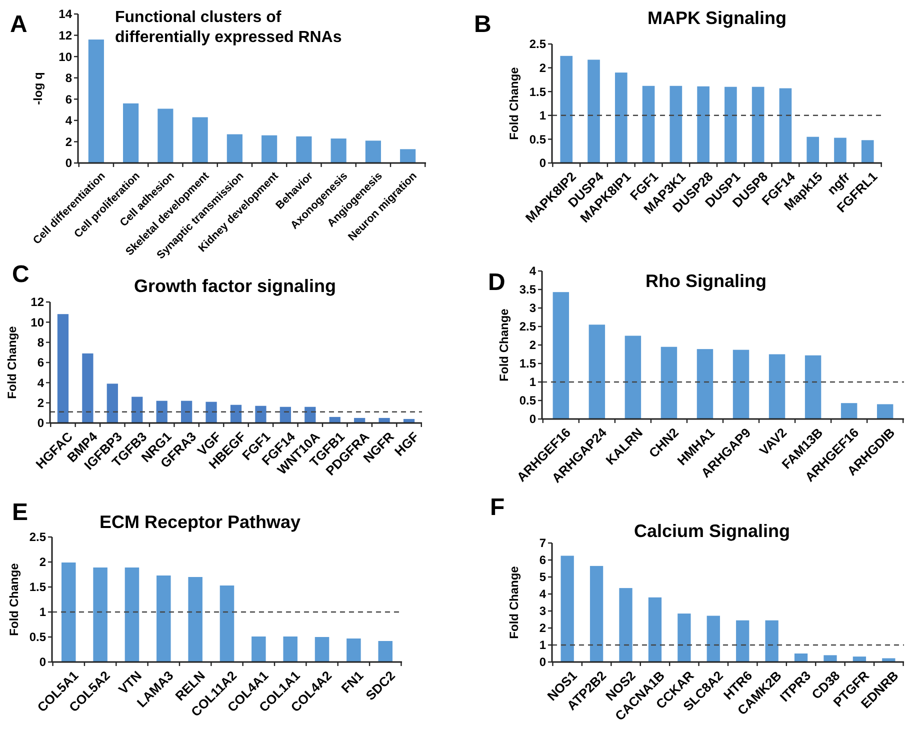  What do you see at coordinates (19, 24) in the screenshot?
I see `text: A` at bounding box center [19, 24].